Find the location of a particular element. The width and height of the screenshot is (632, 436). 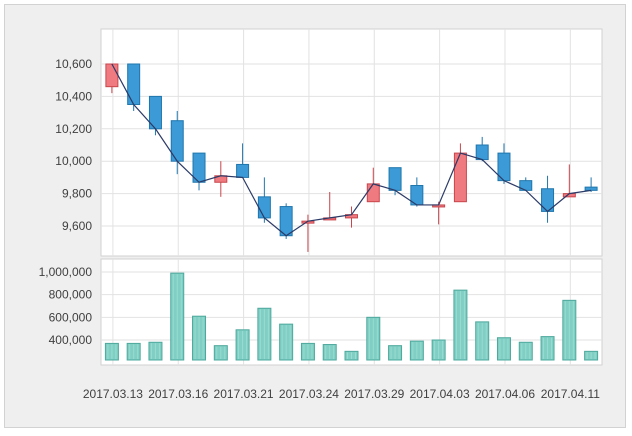

volume-tick-label: 800,000 is located at coordinates (71, 295).